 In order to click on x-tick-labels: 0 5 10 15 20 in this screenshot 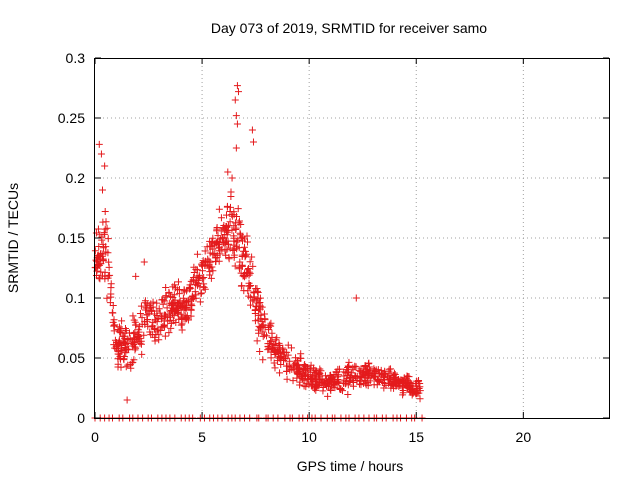, I will do `click(311, 437)`.